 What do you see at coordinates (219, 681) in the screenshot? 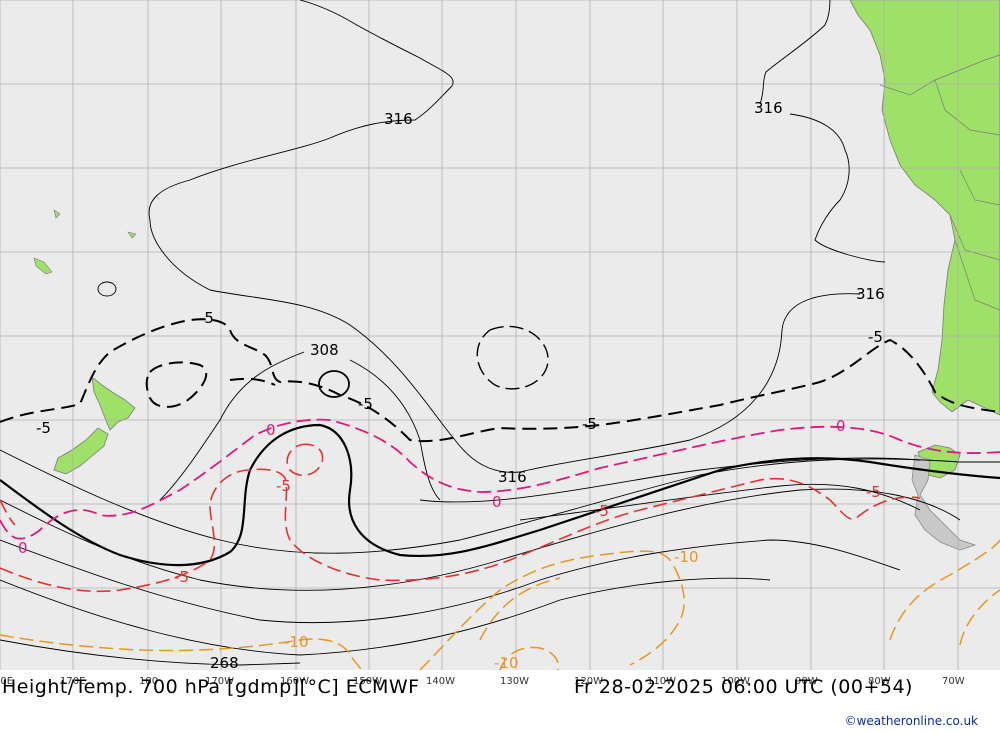
I see `longitude-label: 170W` at bounding box center [219, 681].